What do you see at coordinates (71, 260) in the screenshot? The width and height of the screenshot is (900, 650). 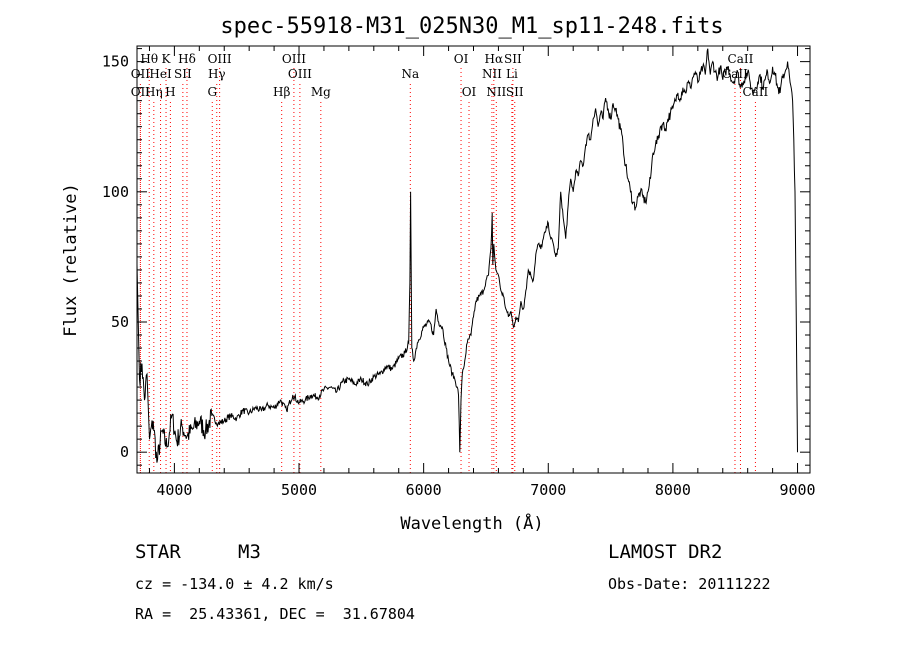 I see `y-axis-label: Flux (relative)` at bounding box center [71, 260].